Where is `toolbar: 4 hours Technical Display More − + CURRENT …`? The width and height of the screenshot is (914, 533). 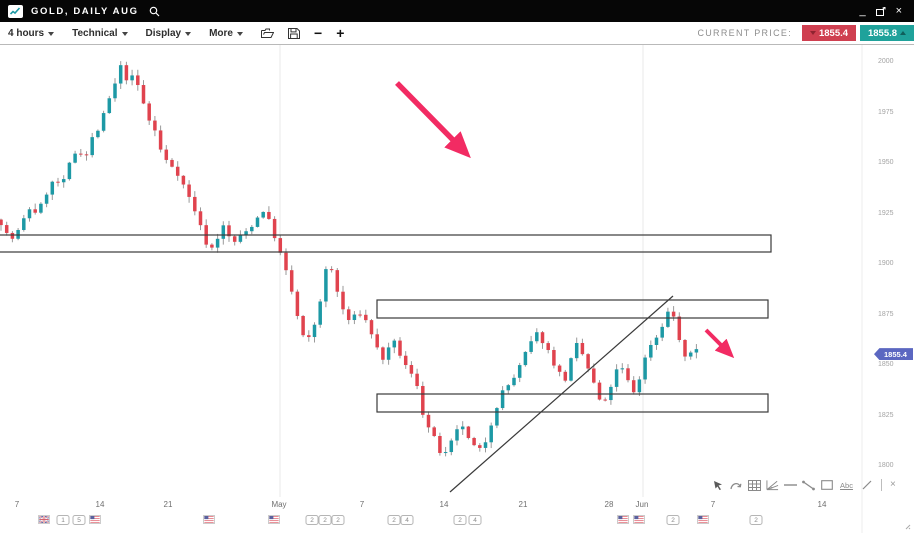 toolbar: 4 hours Technical Display More − + CURRENT … is located at coordinates (457, 33).